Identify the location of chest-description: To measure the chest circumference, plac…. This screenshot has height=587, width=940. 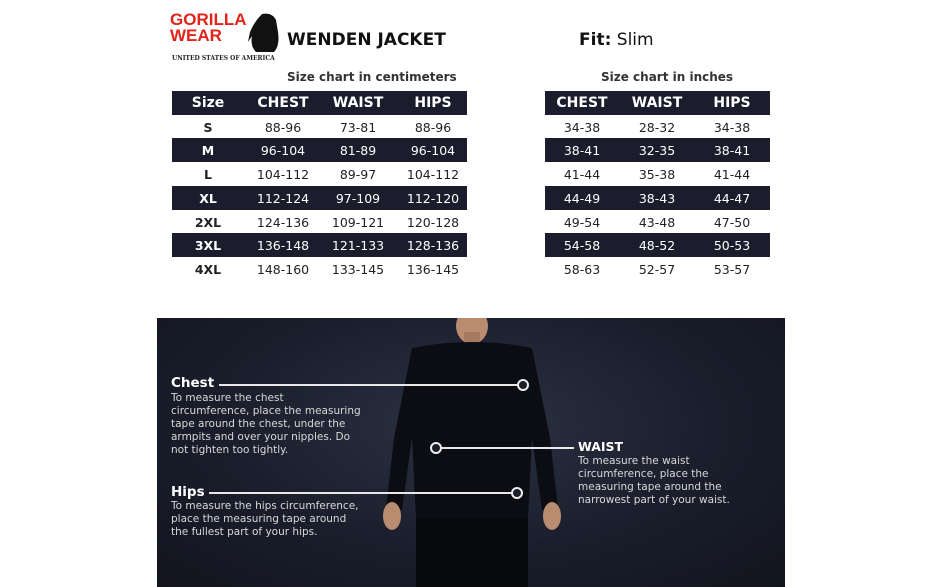
(266, 424).